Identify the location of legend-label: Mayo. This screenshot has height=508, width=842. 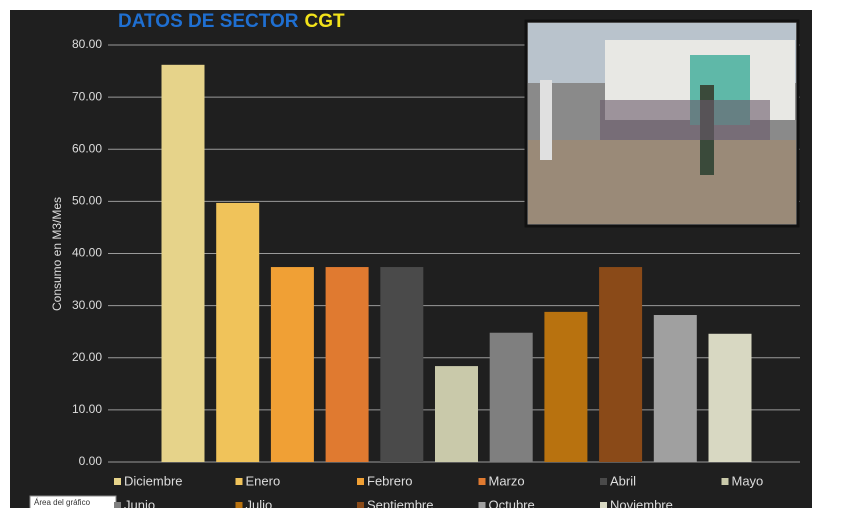
(748, 480).